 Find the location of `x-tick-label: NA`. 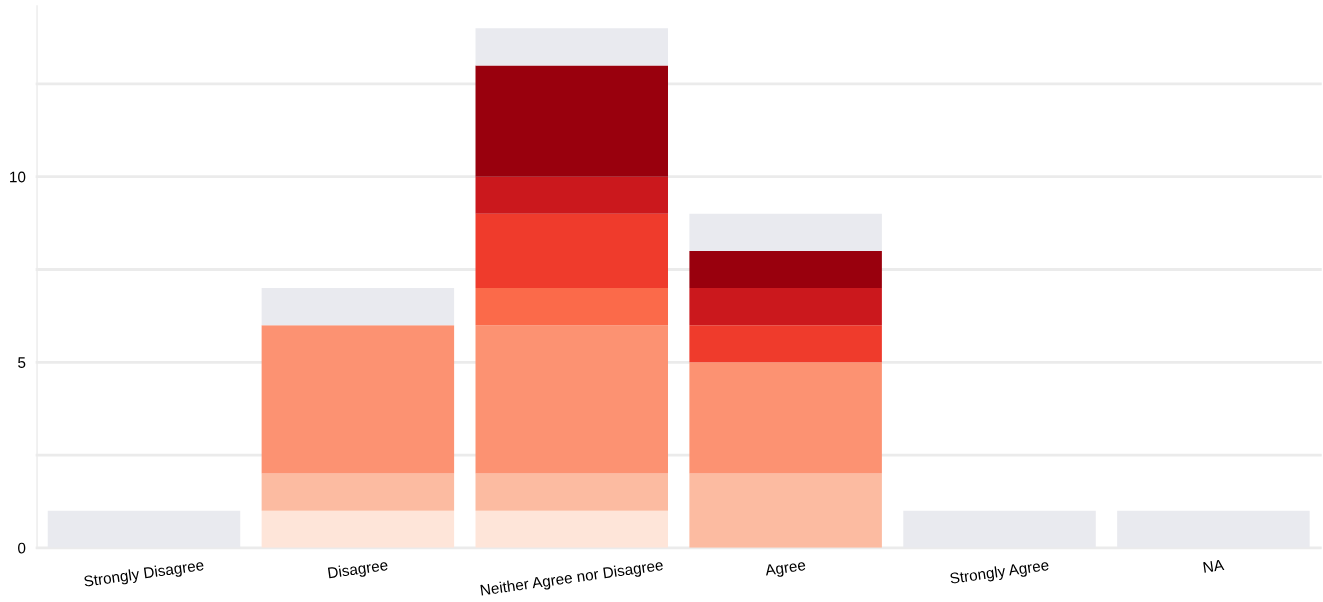

x-tick-label: NA is located at coordinates (1214, 566).